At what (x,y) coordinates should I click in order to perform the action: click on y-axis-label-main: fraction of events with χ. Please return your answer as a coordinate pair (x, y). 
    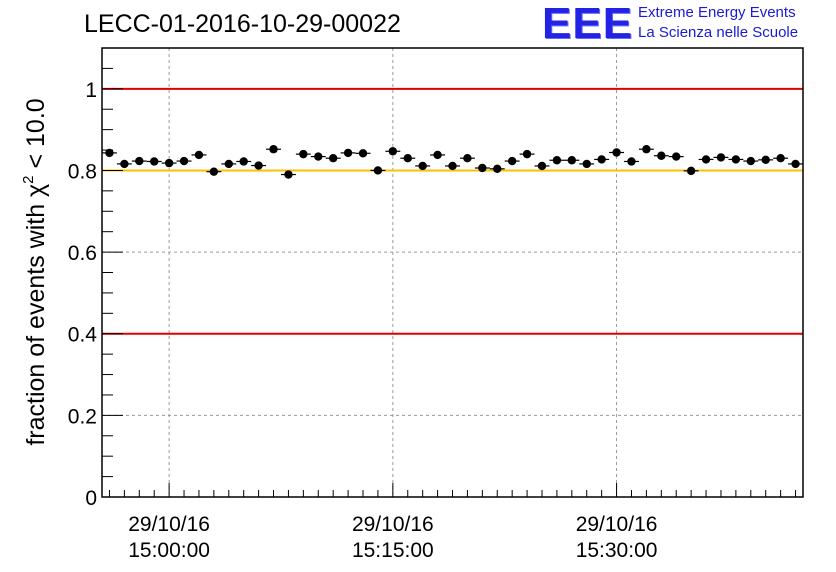
    Looking at the image, I should click on (36, 315).